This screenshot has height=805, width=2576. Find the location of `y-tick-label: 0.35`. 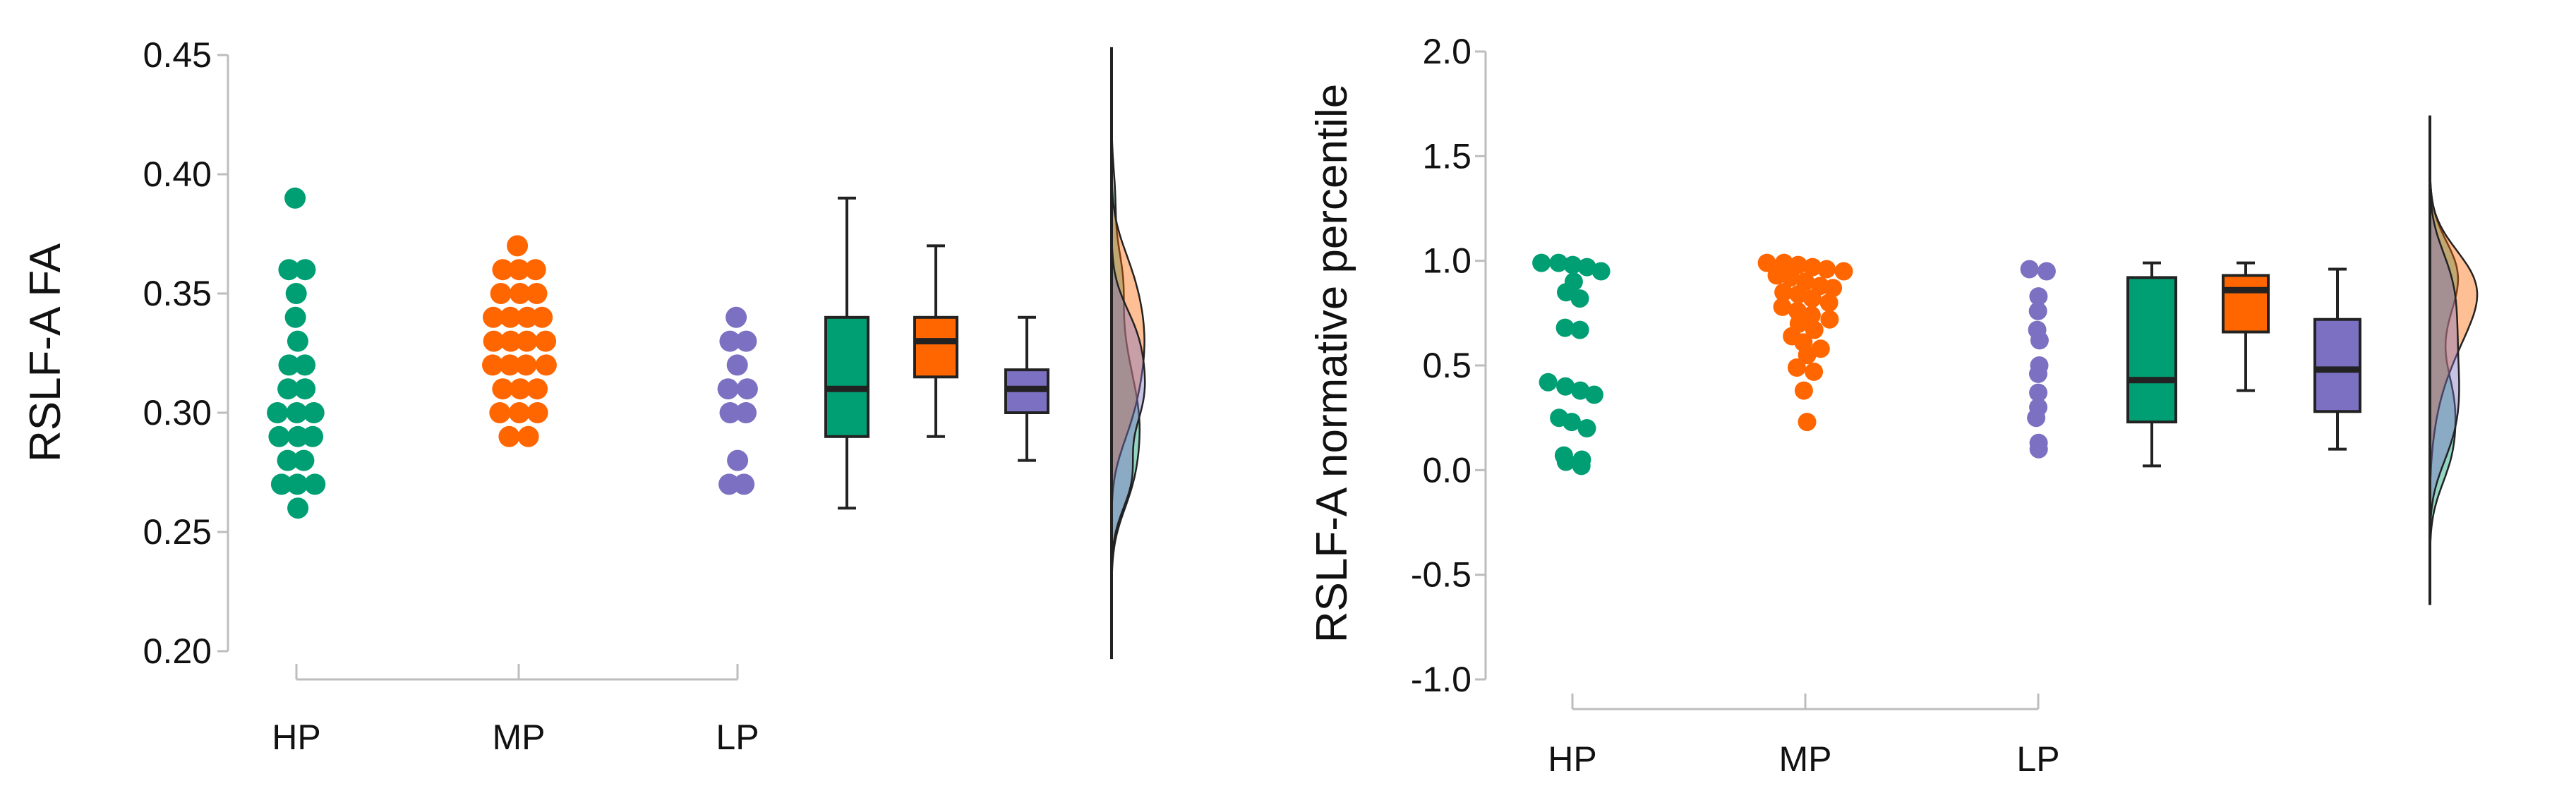

y-tick-label: 0.35 is located at coordinates (177, 294).